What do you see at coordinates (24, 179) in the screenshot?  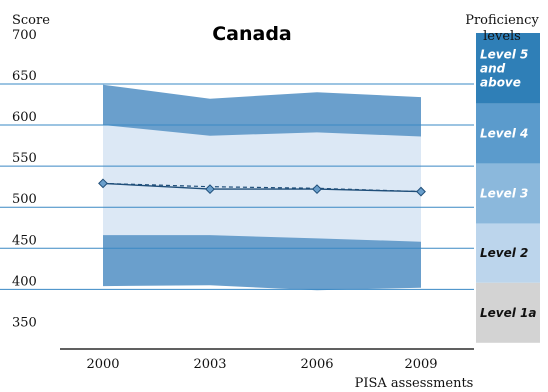 I see `y-tick-labels: 700 650 600 550 500 450 400 350` at bounding box center [24, 179].